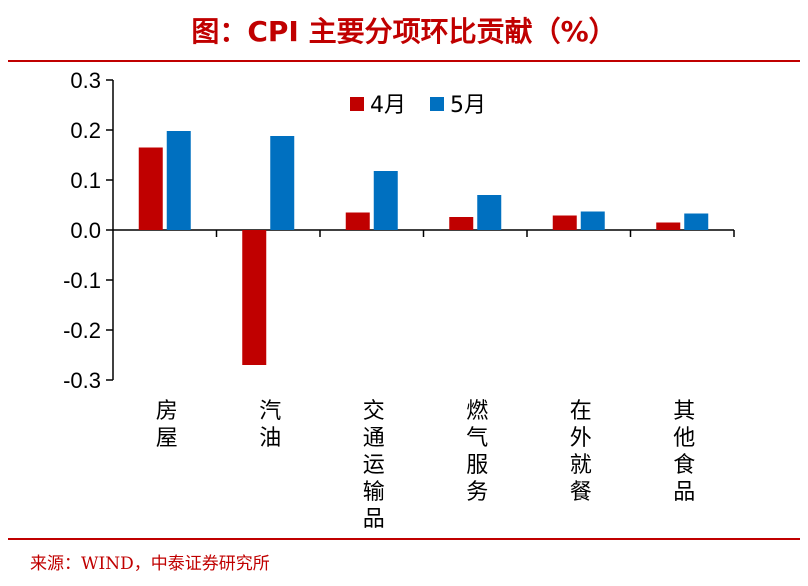 This screenshot has width=808, height=586. I want to click on x-category-label: 在外就餐, so click(581, 452).